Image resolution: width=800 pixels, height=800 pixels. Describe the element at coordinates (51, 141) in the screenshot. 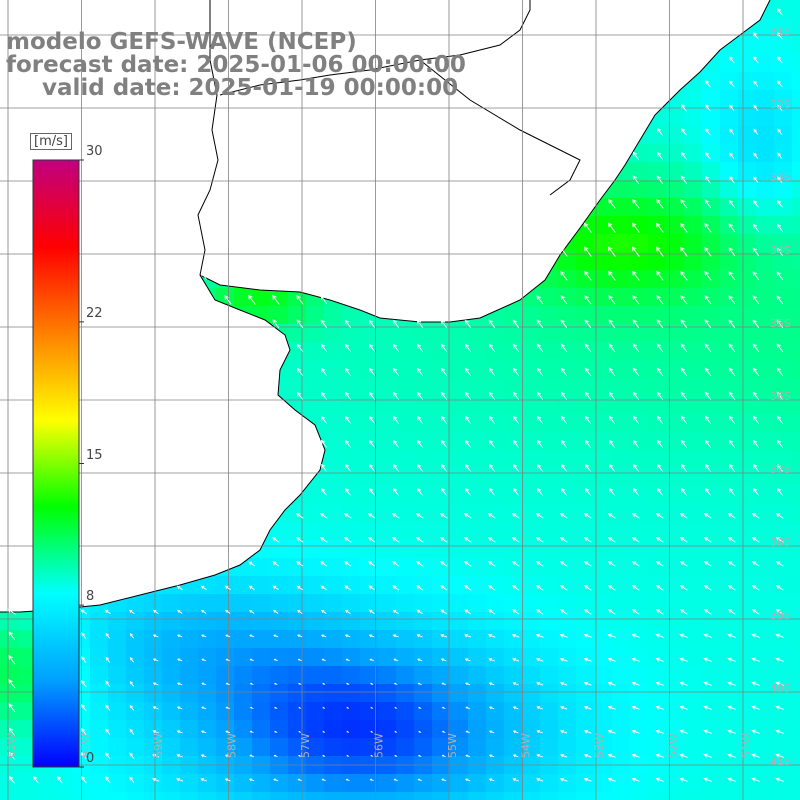

I see `colorbar-unit: [m/s]` at that location.